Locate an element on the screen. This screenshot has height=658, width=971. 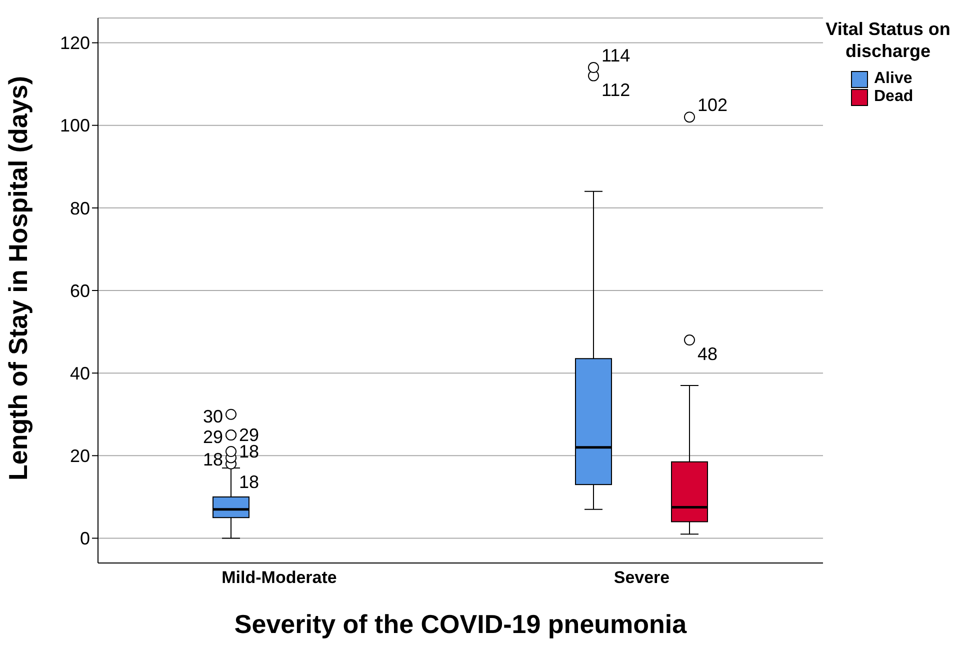
y-tick-label: 100 is located at coordinates (75, 126).